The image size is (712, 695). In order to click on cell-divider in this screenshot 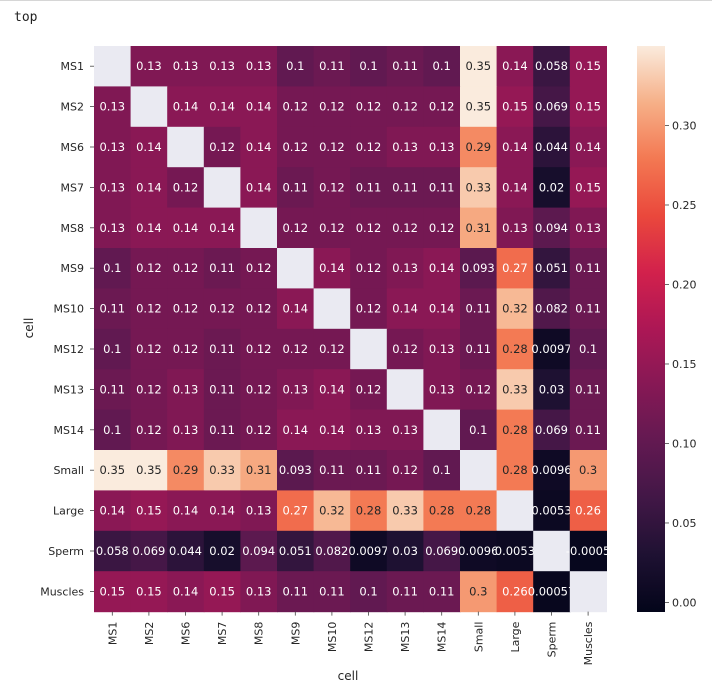, I will do `click(356, 0)`.